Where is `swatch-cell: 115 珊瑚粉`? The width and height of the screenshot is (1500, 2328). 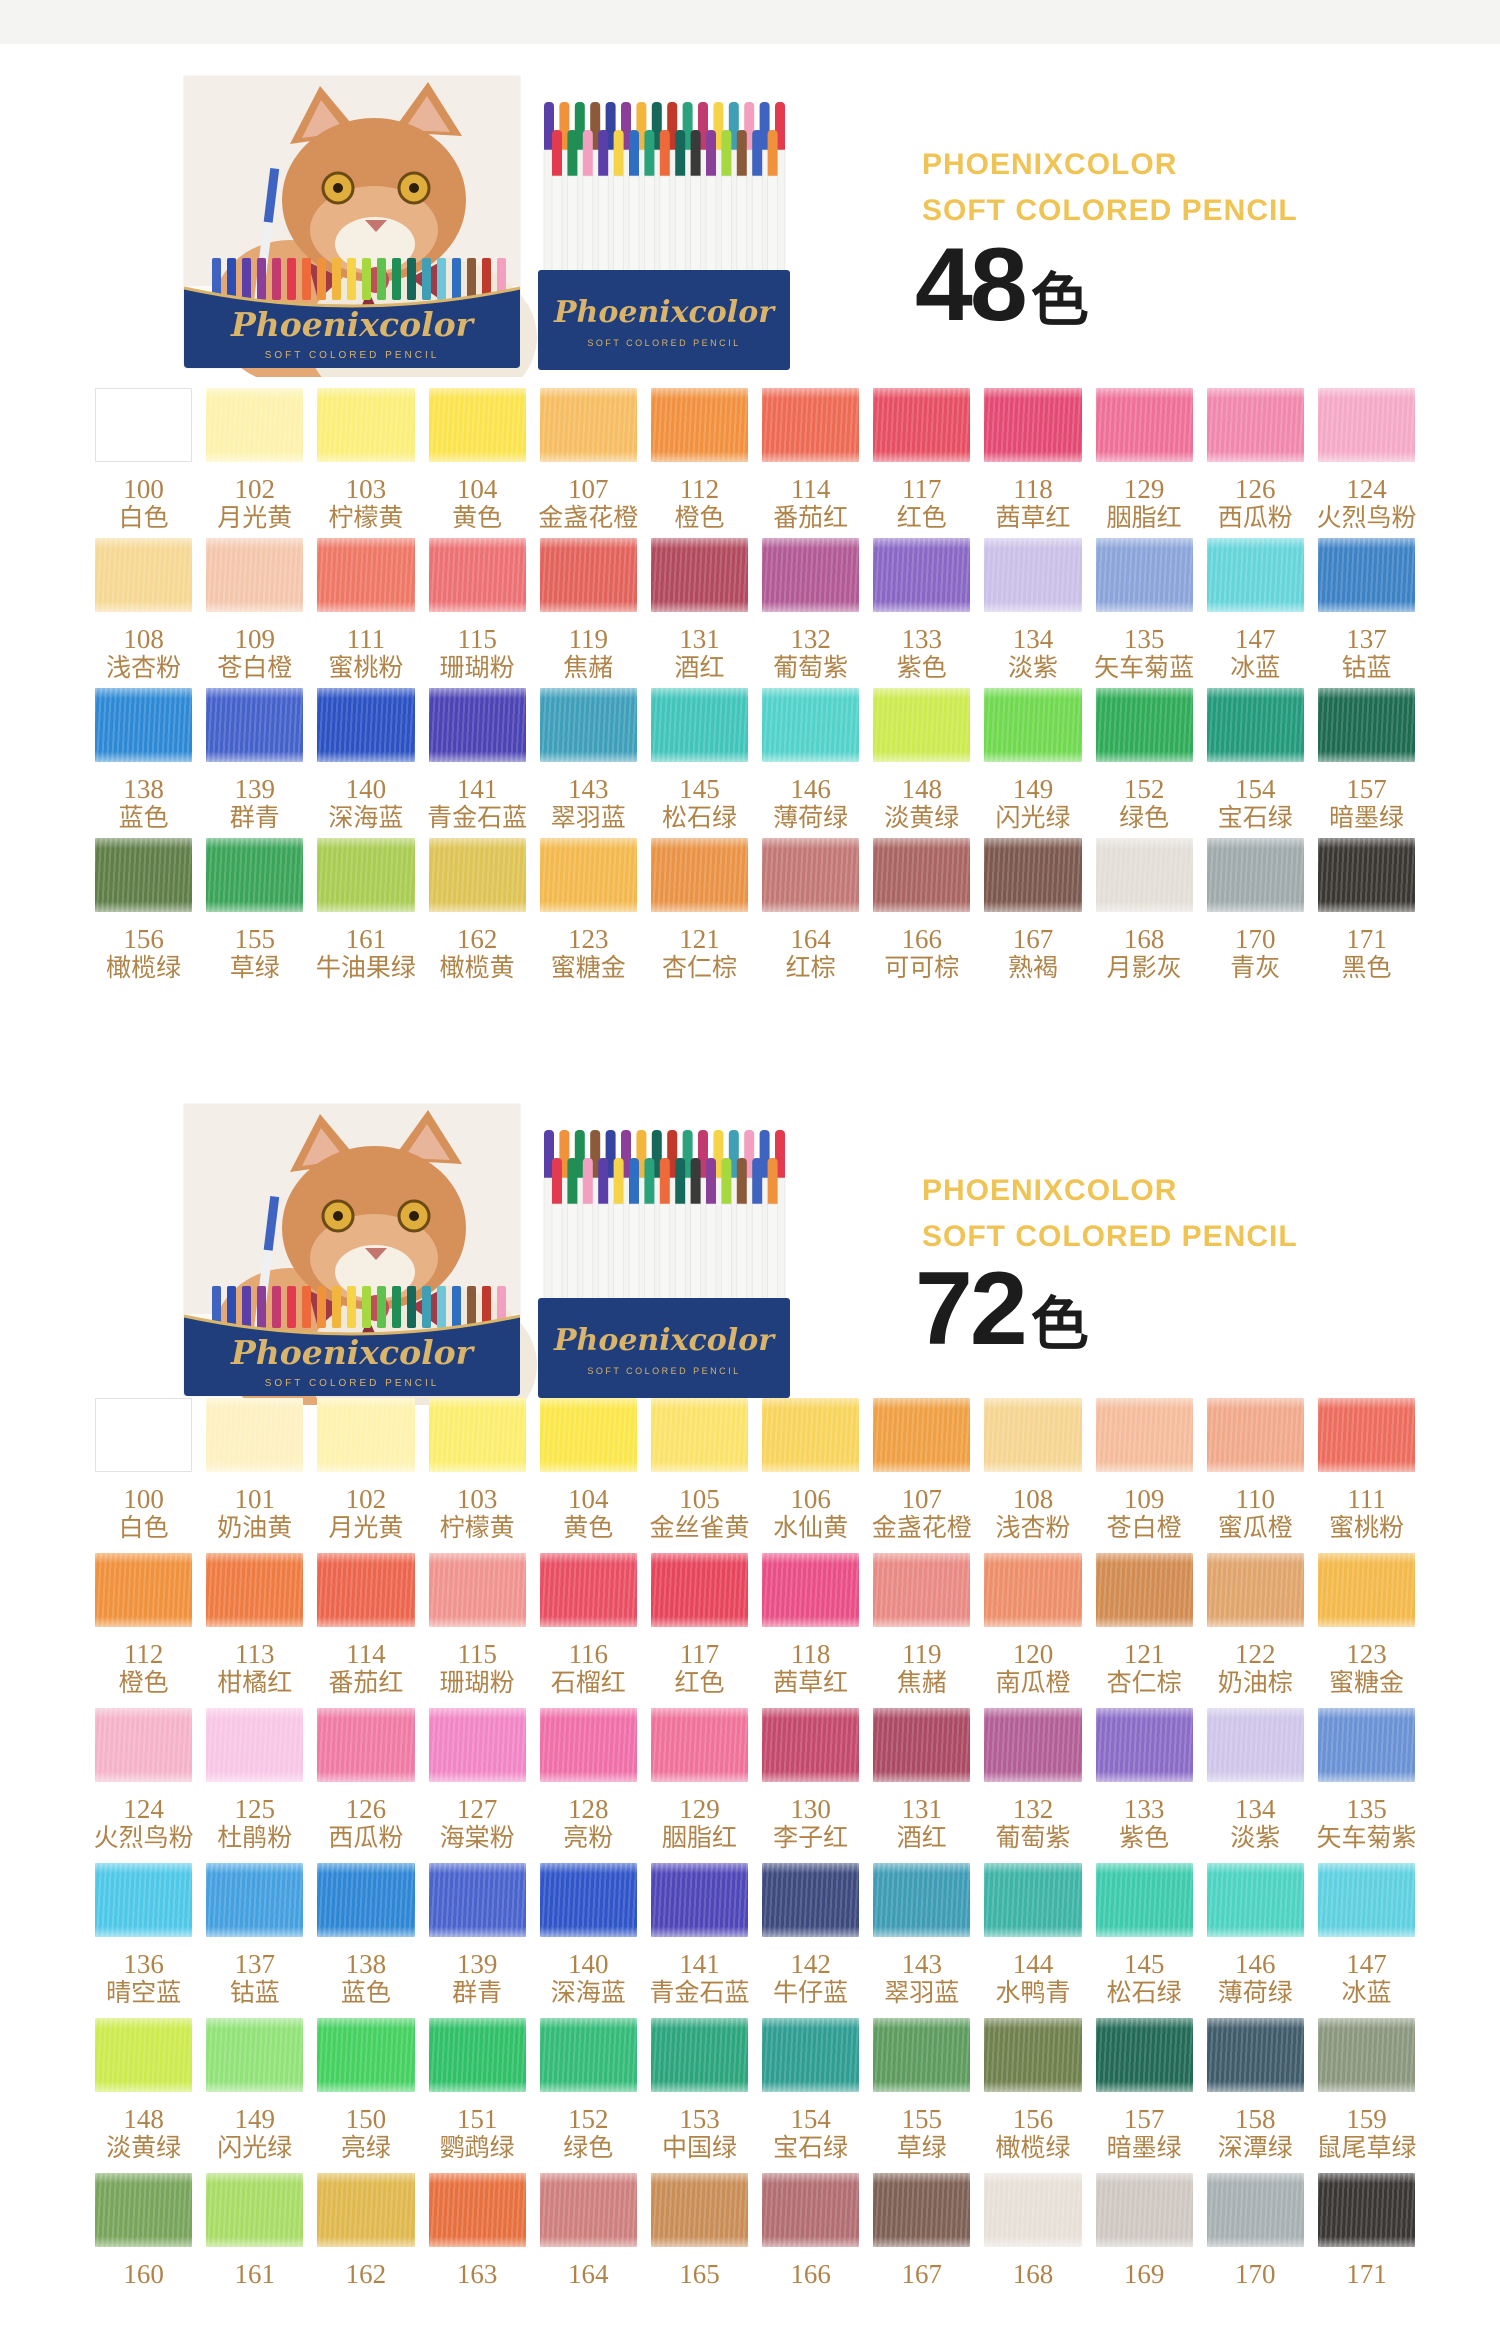 swatch-cell: 115 珊瑚粉 is located at coordinates (477, 610).